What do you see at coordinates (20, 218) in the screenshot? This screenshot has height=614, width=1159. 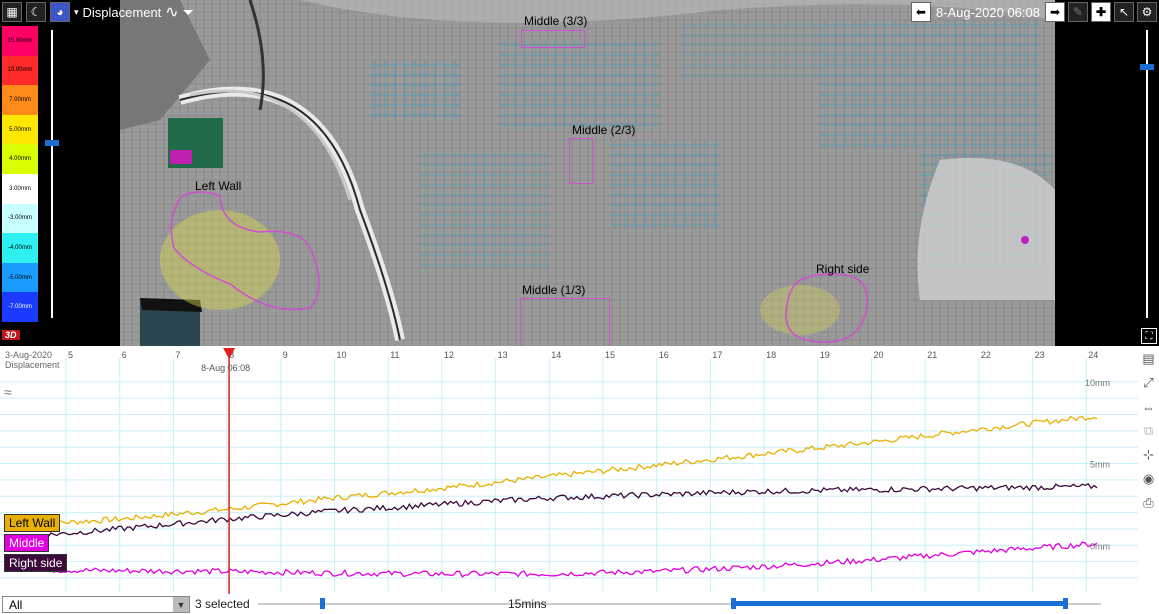 I see `legend-tick: -3.00mm` at bounding box center [20, 218].